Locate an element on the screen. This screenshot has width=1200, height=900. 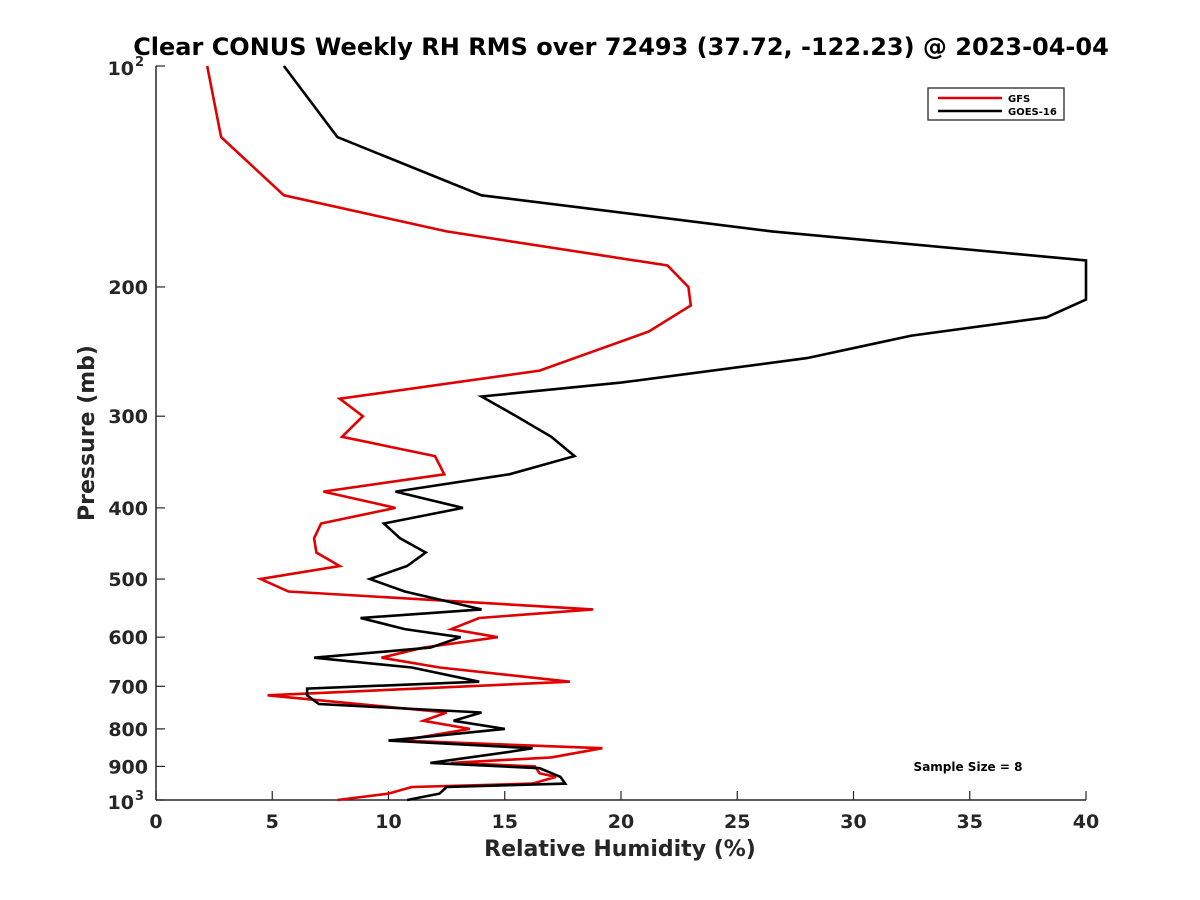
y-tick-label: 200 is located at coordinates (128, 288).